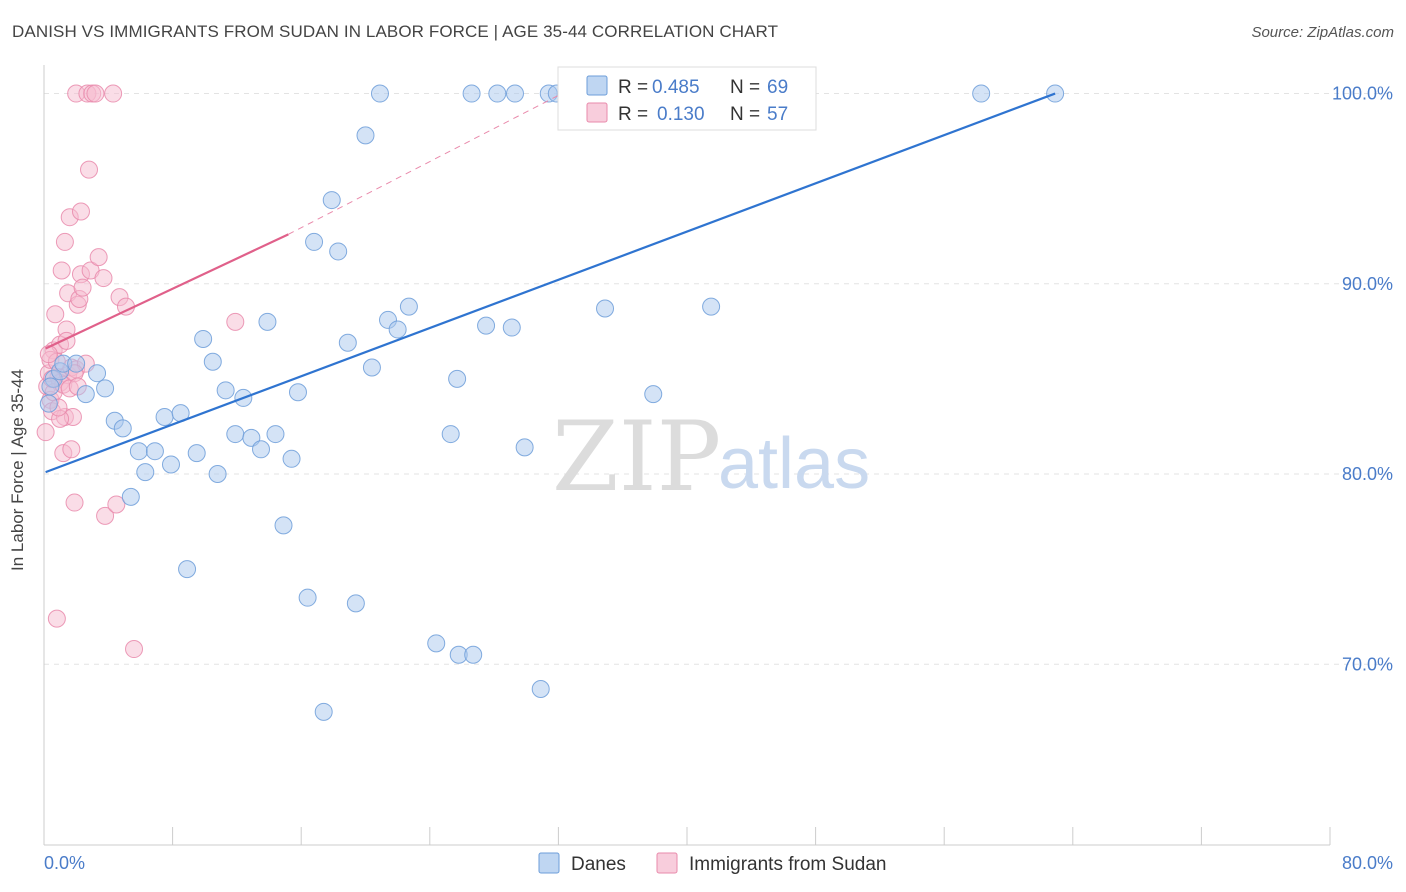 The width and height of the screenshot is (1406, 892). Describe the element at coordinates (597, 85) in the screenshot. I see `legend-swatch-danes` at that location.